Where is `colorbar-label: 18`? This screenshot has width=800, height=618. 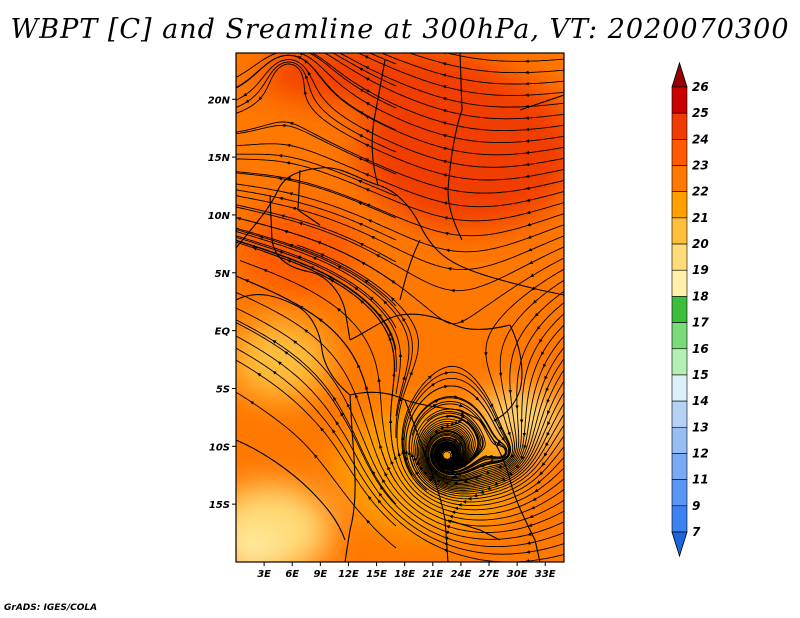 colorbar-label: 18 is located at coordinates (700, 296).